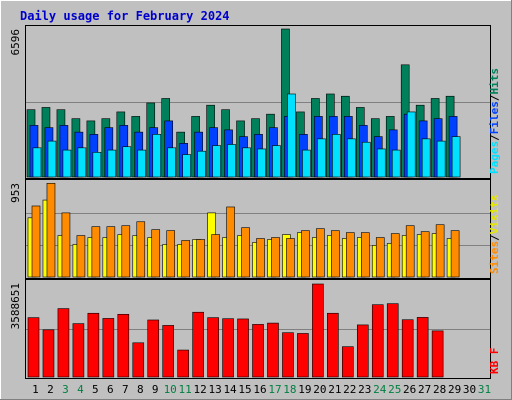  What do you see at coordinates (35, 389) in the screenshot?
I see `day-label-1: 1` at bounding box center [35, 389].